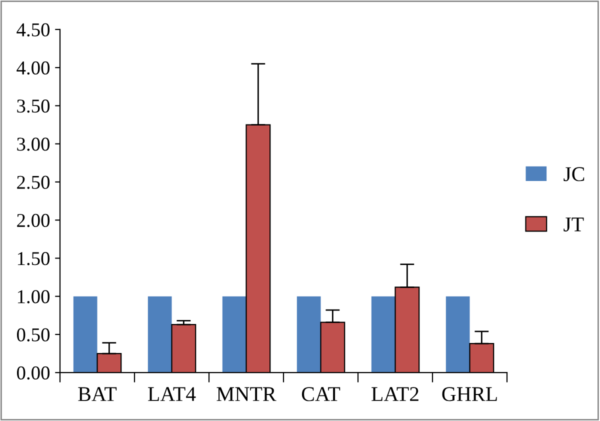 This screenshot has height=421, width=600. What do you see at coordinates (395, 394) in the screenshot?
I see `x-tick-label: LAT2` at bounding box center [395, 394].